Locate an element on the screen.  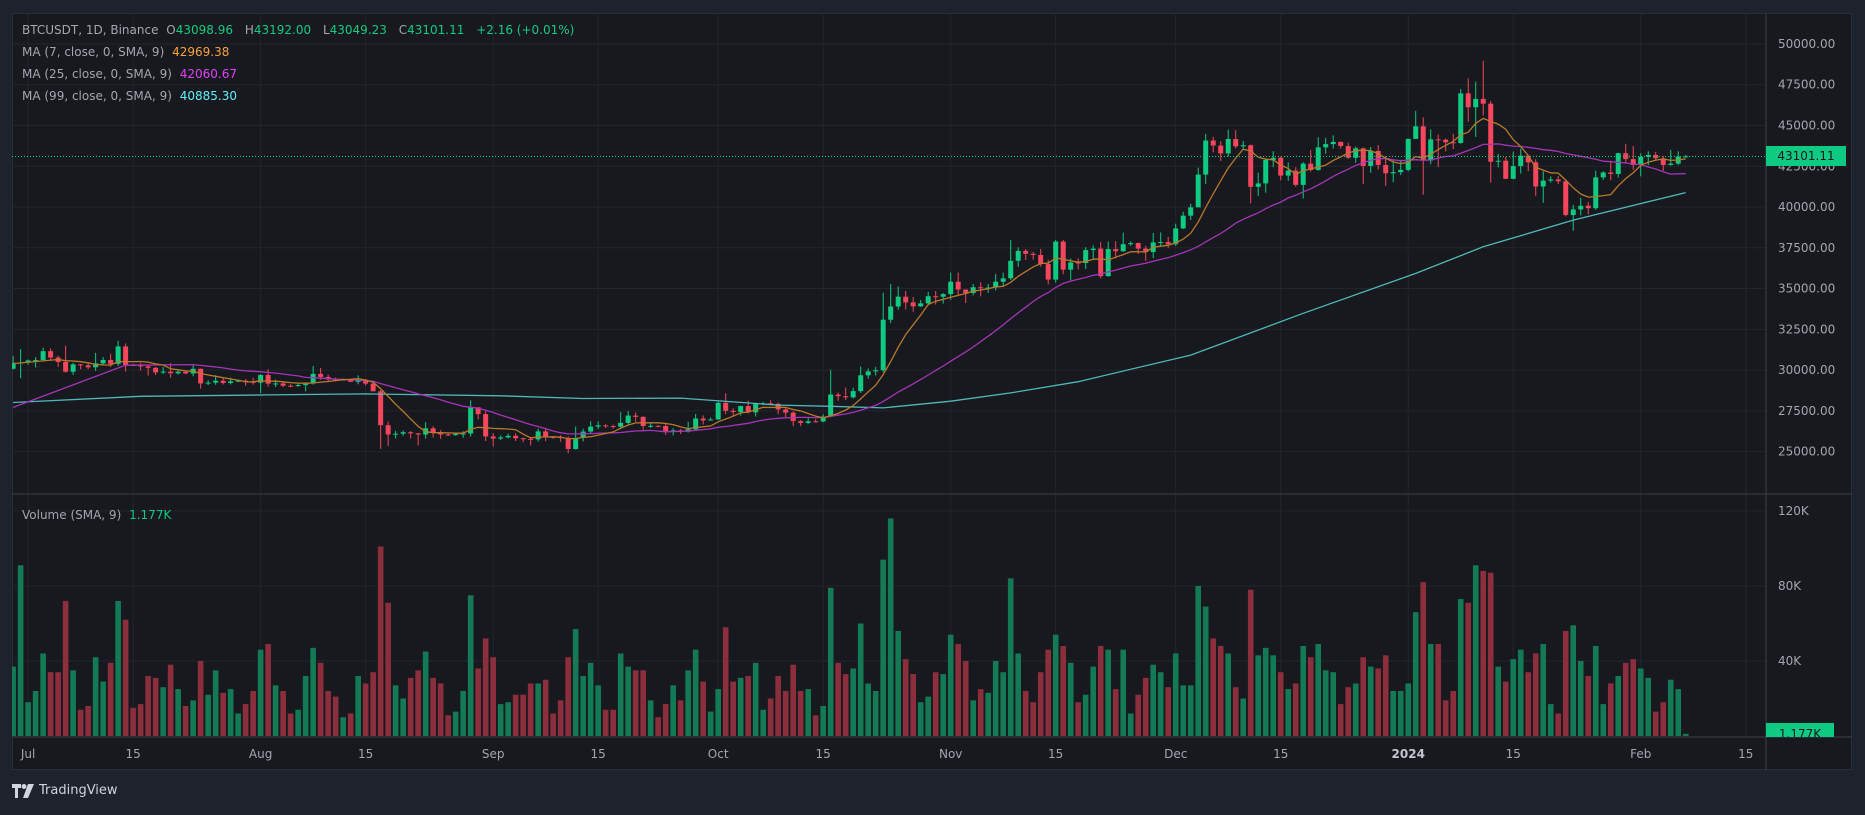
ma99-label: MA (99, close, 0, SMA, 9) is located at coordinates (97, 96).